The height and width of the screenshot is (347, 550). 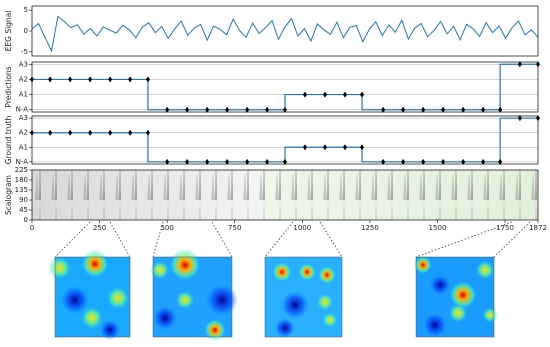 I want to click on y-tick-label: 180, so click(x=21, y=180).